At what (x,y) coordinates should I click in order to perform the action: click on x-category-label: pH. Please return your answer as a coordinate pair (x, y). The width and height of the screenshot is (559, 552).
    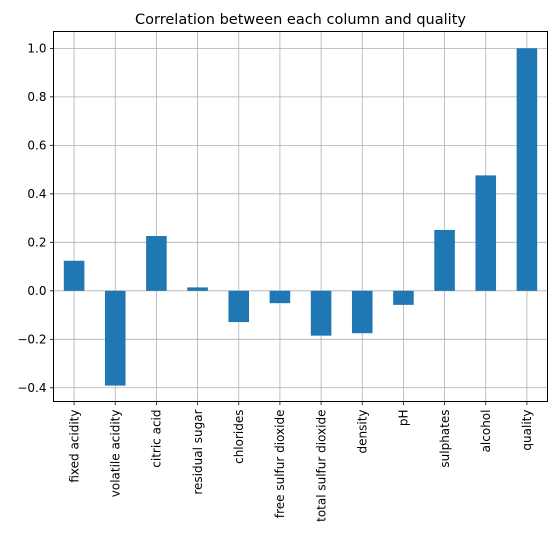
    Looking at the image, I should click on (404, 418).